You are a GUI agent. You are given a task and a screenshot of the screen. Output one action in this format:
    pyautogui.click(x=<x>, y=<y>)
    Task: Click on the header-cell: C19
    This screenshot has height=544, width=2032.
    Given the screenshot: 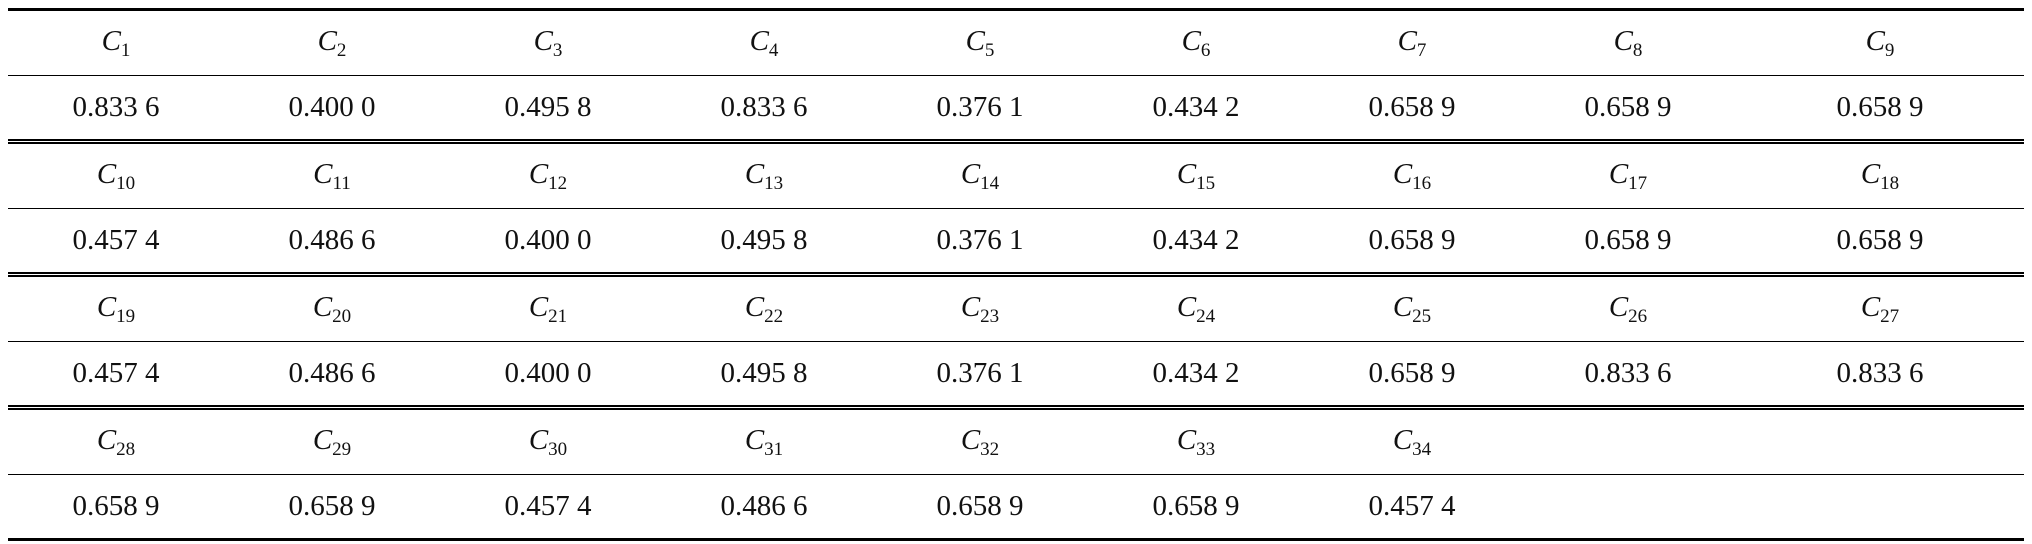 What is the action you would take?
    pyautogui.click(x=116, y=307)
    